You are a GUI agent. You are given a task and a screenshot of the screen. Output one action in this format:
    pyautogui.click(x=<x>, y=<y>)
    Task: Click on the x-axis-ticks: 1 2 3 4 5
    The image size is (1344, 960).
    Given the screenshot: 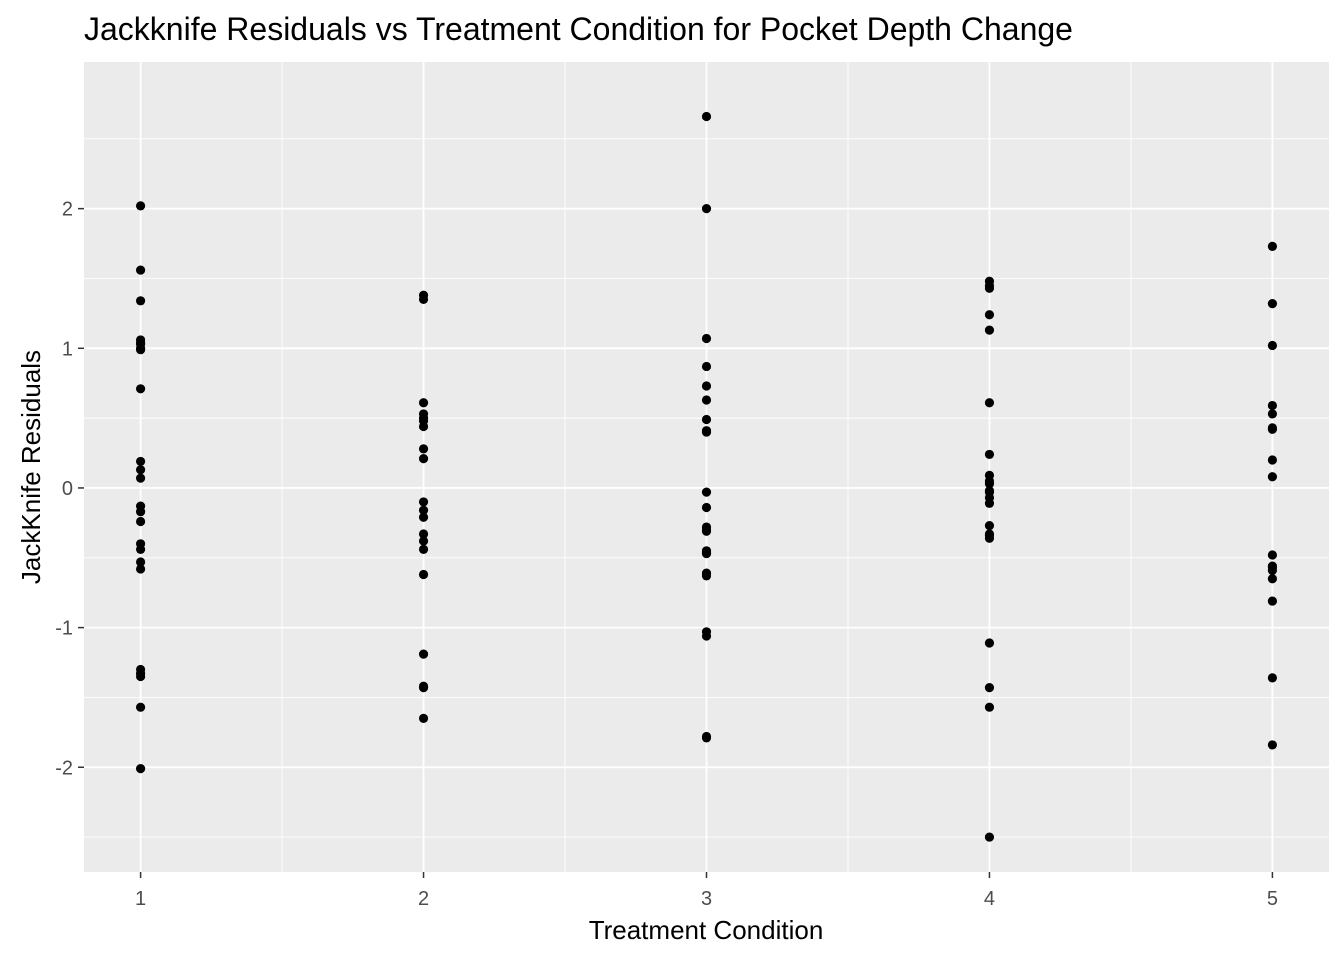 What is the action you would take?
    pyautogui.click(x=706, y=891)
    